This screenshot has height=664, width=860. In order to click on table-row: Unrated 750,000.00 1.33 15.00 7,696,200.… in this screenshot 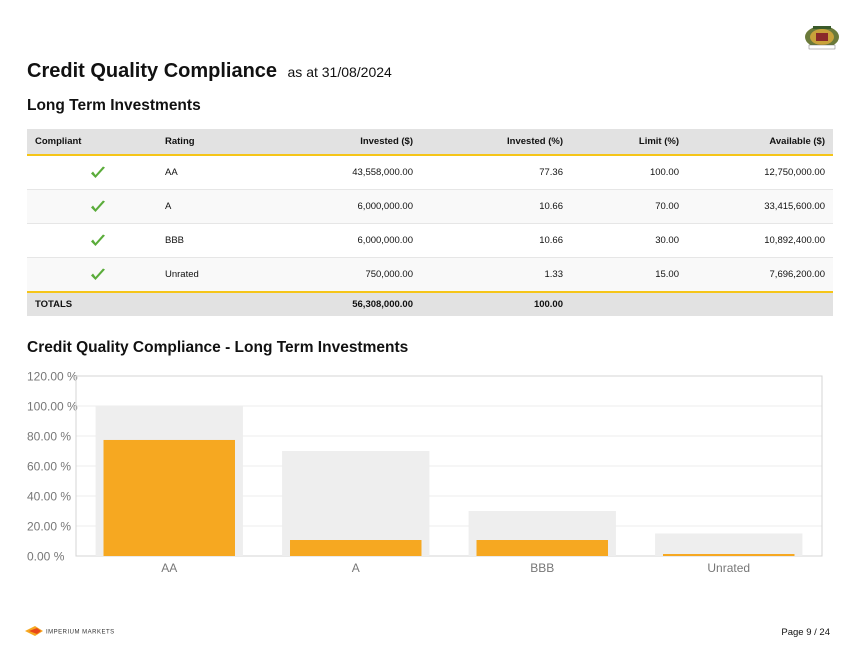, I will do `click(430, 275)`.